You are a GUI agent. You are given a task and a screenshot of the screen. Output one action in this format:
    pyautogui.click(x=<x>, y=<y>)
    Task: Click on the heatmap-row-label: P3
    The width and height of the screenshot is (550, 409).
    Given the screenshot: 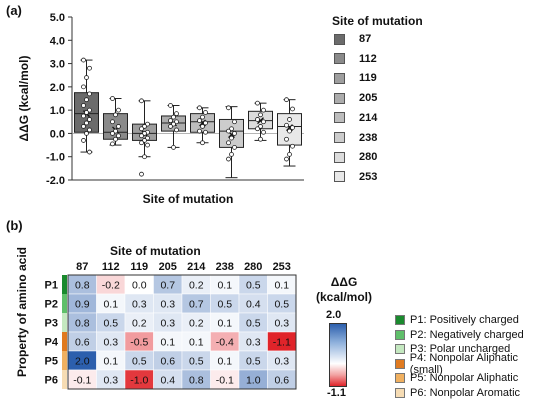 What is the action you would take?
    pyautogui.click(x=51, y=324)
    